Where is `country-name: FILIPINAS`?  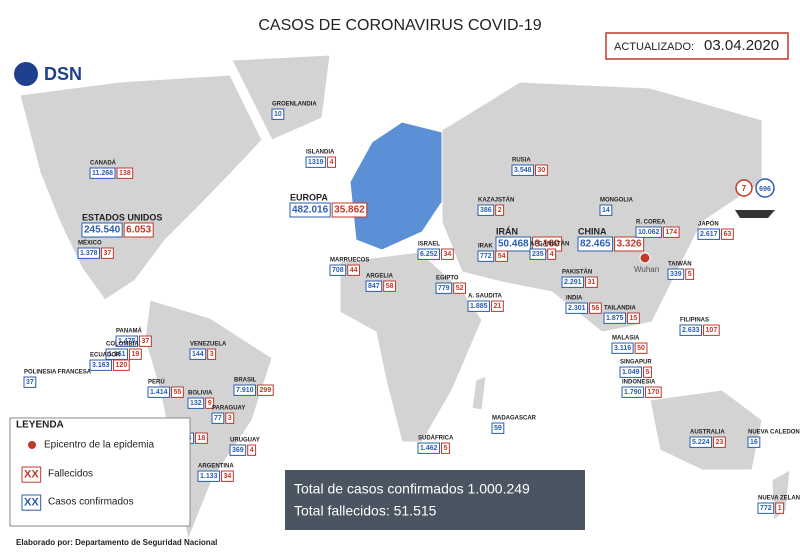 country-name: FILIPINAS is located at coordinates (694, 321).